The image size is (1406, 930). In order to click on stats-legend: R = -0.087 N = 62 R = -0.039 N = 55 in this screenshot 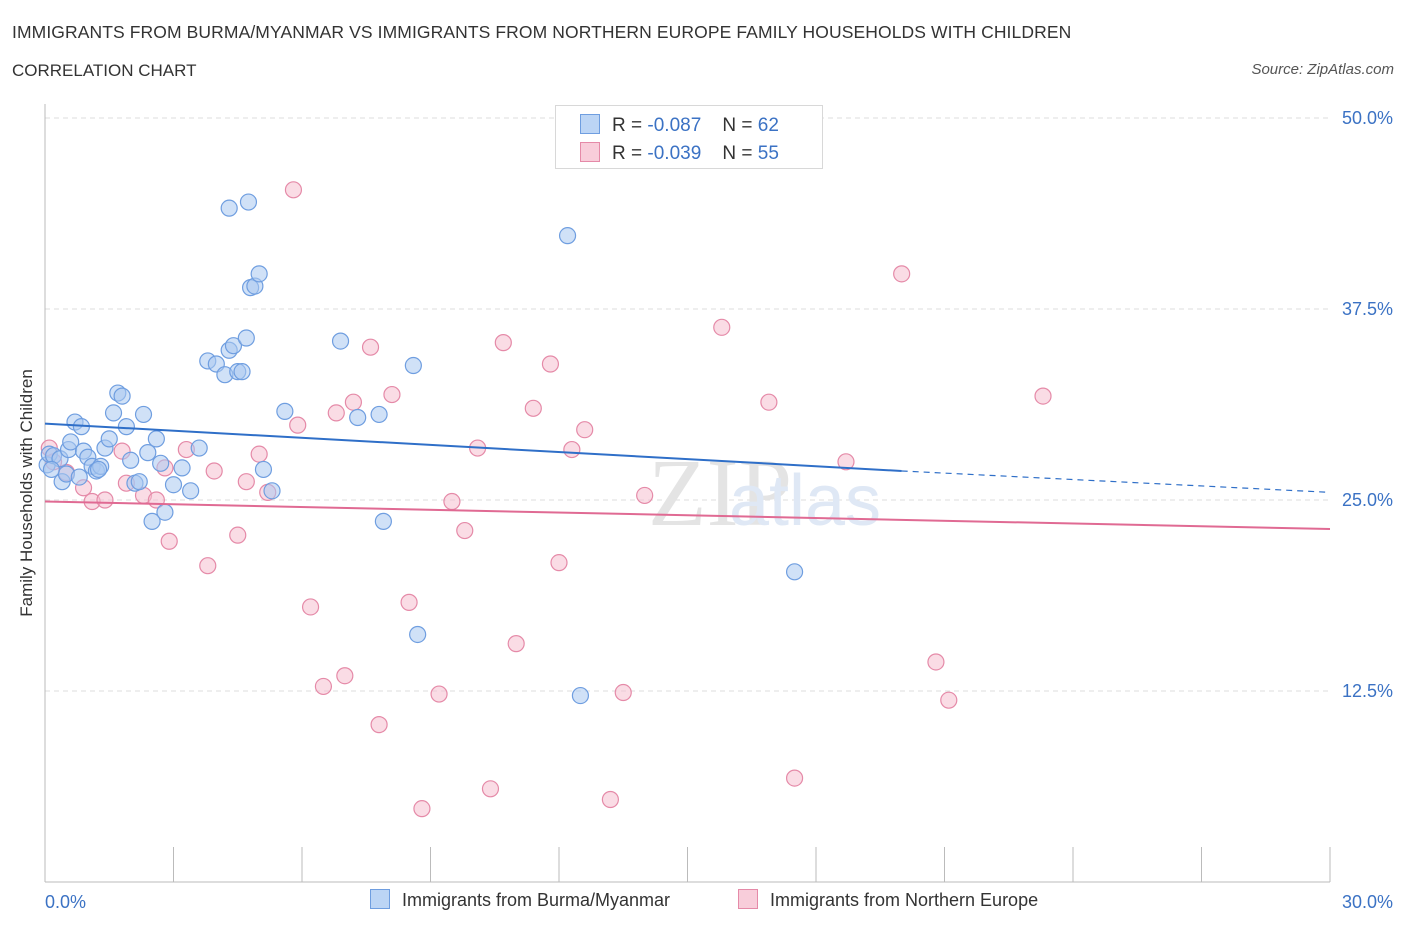, I will do `click(689, 137)`.